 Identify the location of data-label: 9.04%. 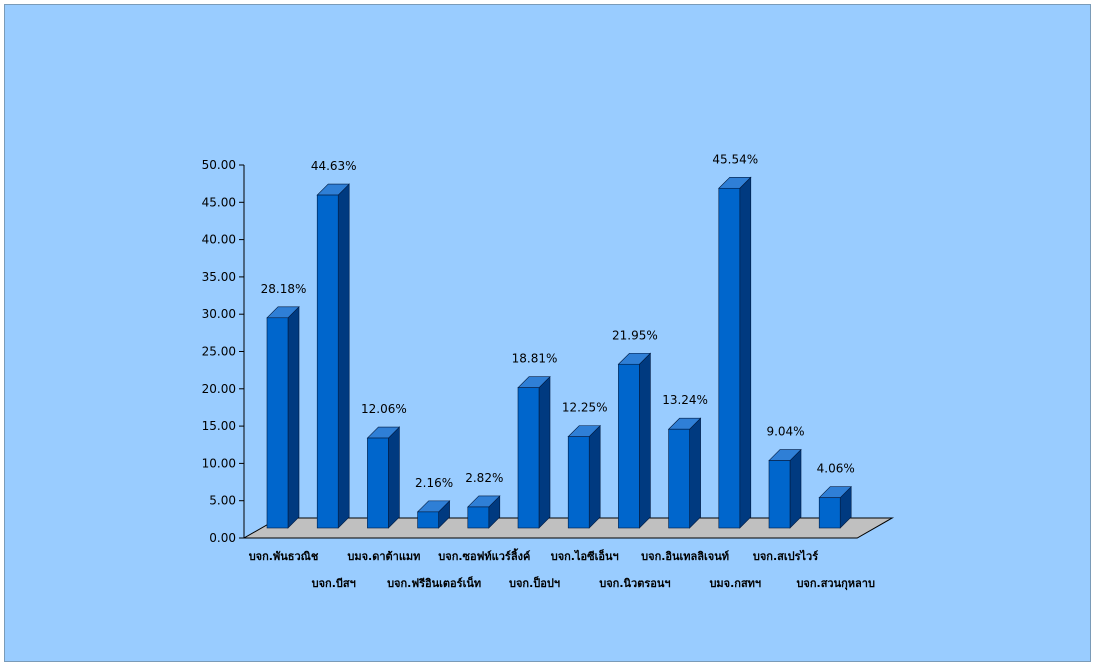
(785, 432).